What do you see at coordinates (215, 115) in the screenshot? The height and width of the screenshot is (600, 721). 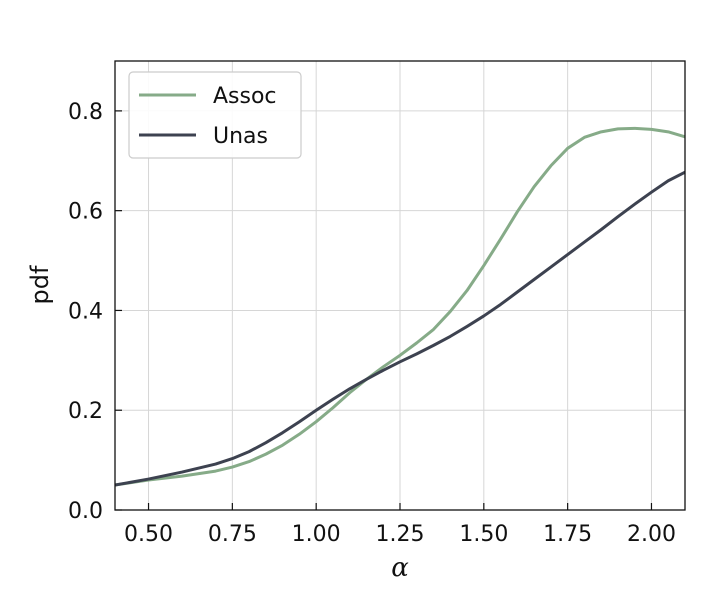 I see `legend: Assoc Unas` at bounding box center [215, 115].